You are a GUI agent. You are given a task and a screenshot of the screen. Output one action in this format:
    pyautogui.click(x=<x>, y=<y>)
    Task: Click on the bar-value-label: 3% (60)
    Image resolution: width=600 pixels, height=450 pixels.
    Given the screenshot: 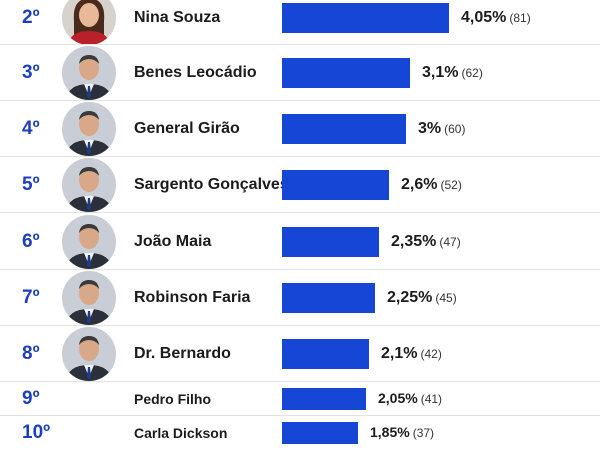 What is the action you would take?
    pyautogui.click(x=441, y=129)
    